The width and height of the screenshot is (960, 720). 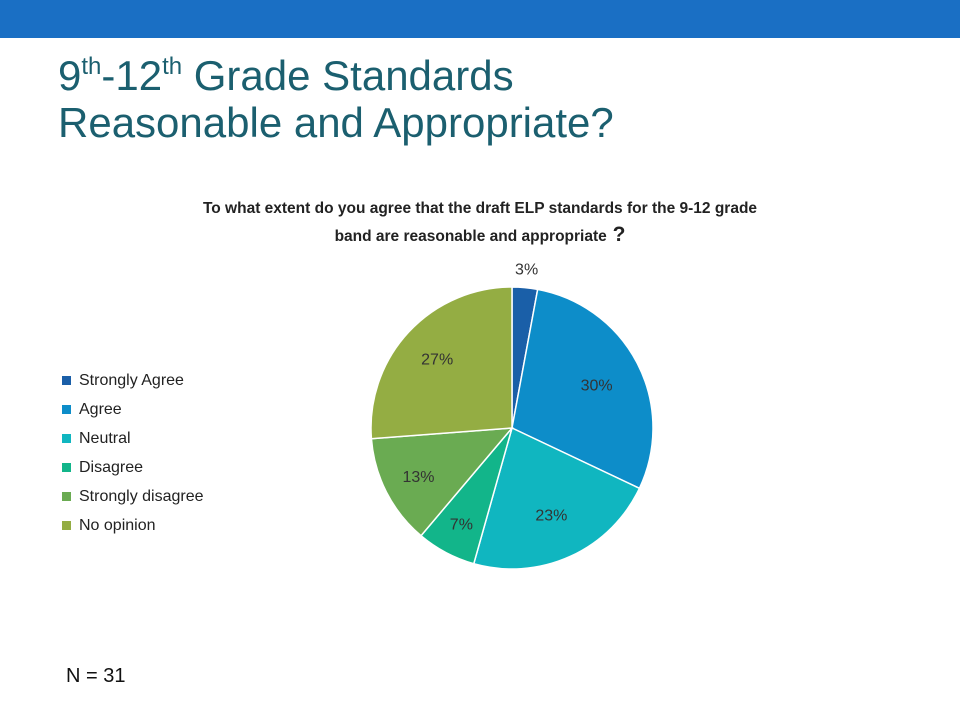 What do you see at coordinates (105, 438) in the screenshot?
I see `legend-label: Neutral` at bounding box center [105, 438].